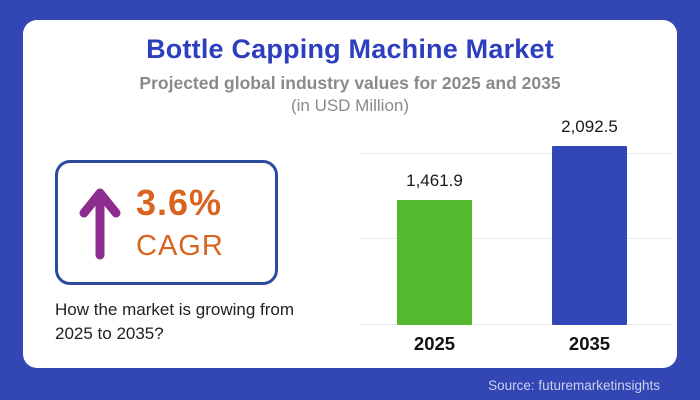  Describe the element at coordinates (179, 202) in the screenshot. I see `cagr-value: 3.6%` at that location.